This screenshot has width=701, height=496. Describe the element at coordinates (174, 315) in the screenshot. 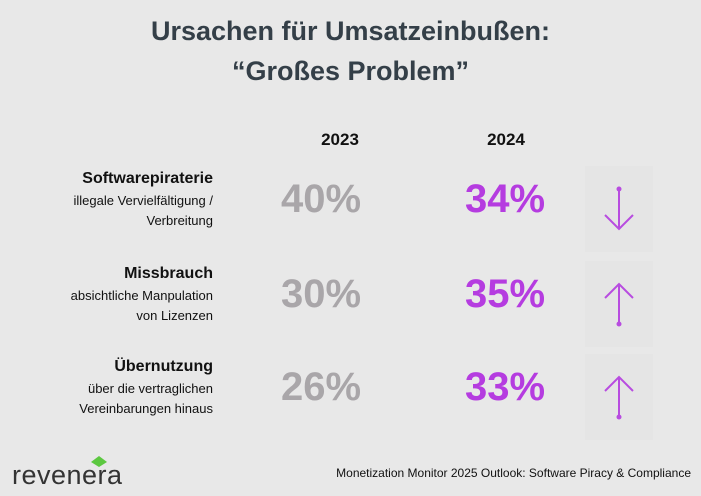

I see `row-sublabel: von Lizenzen` at that location.